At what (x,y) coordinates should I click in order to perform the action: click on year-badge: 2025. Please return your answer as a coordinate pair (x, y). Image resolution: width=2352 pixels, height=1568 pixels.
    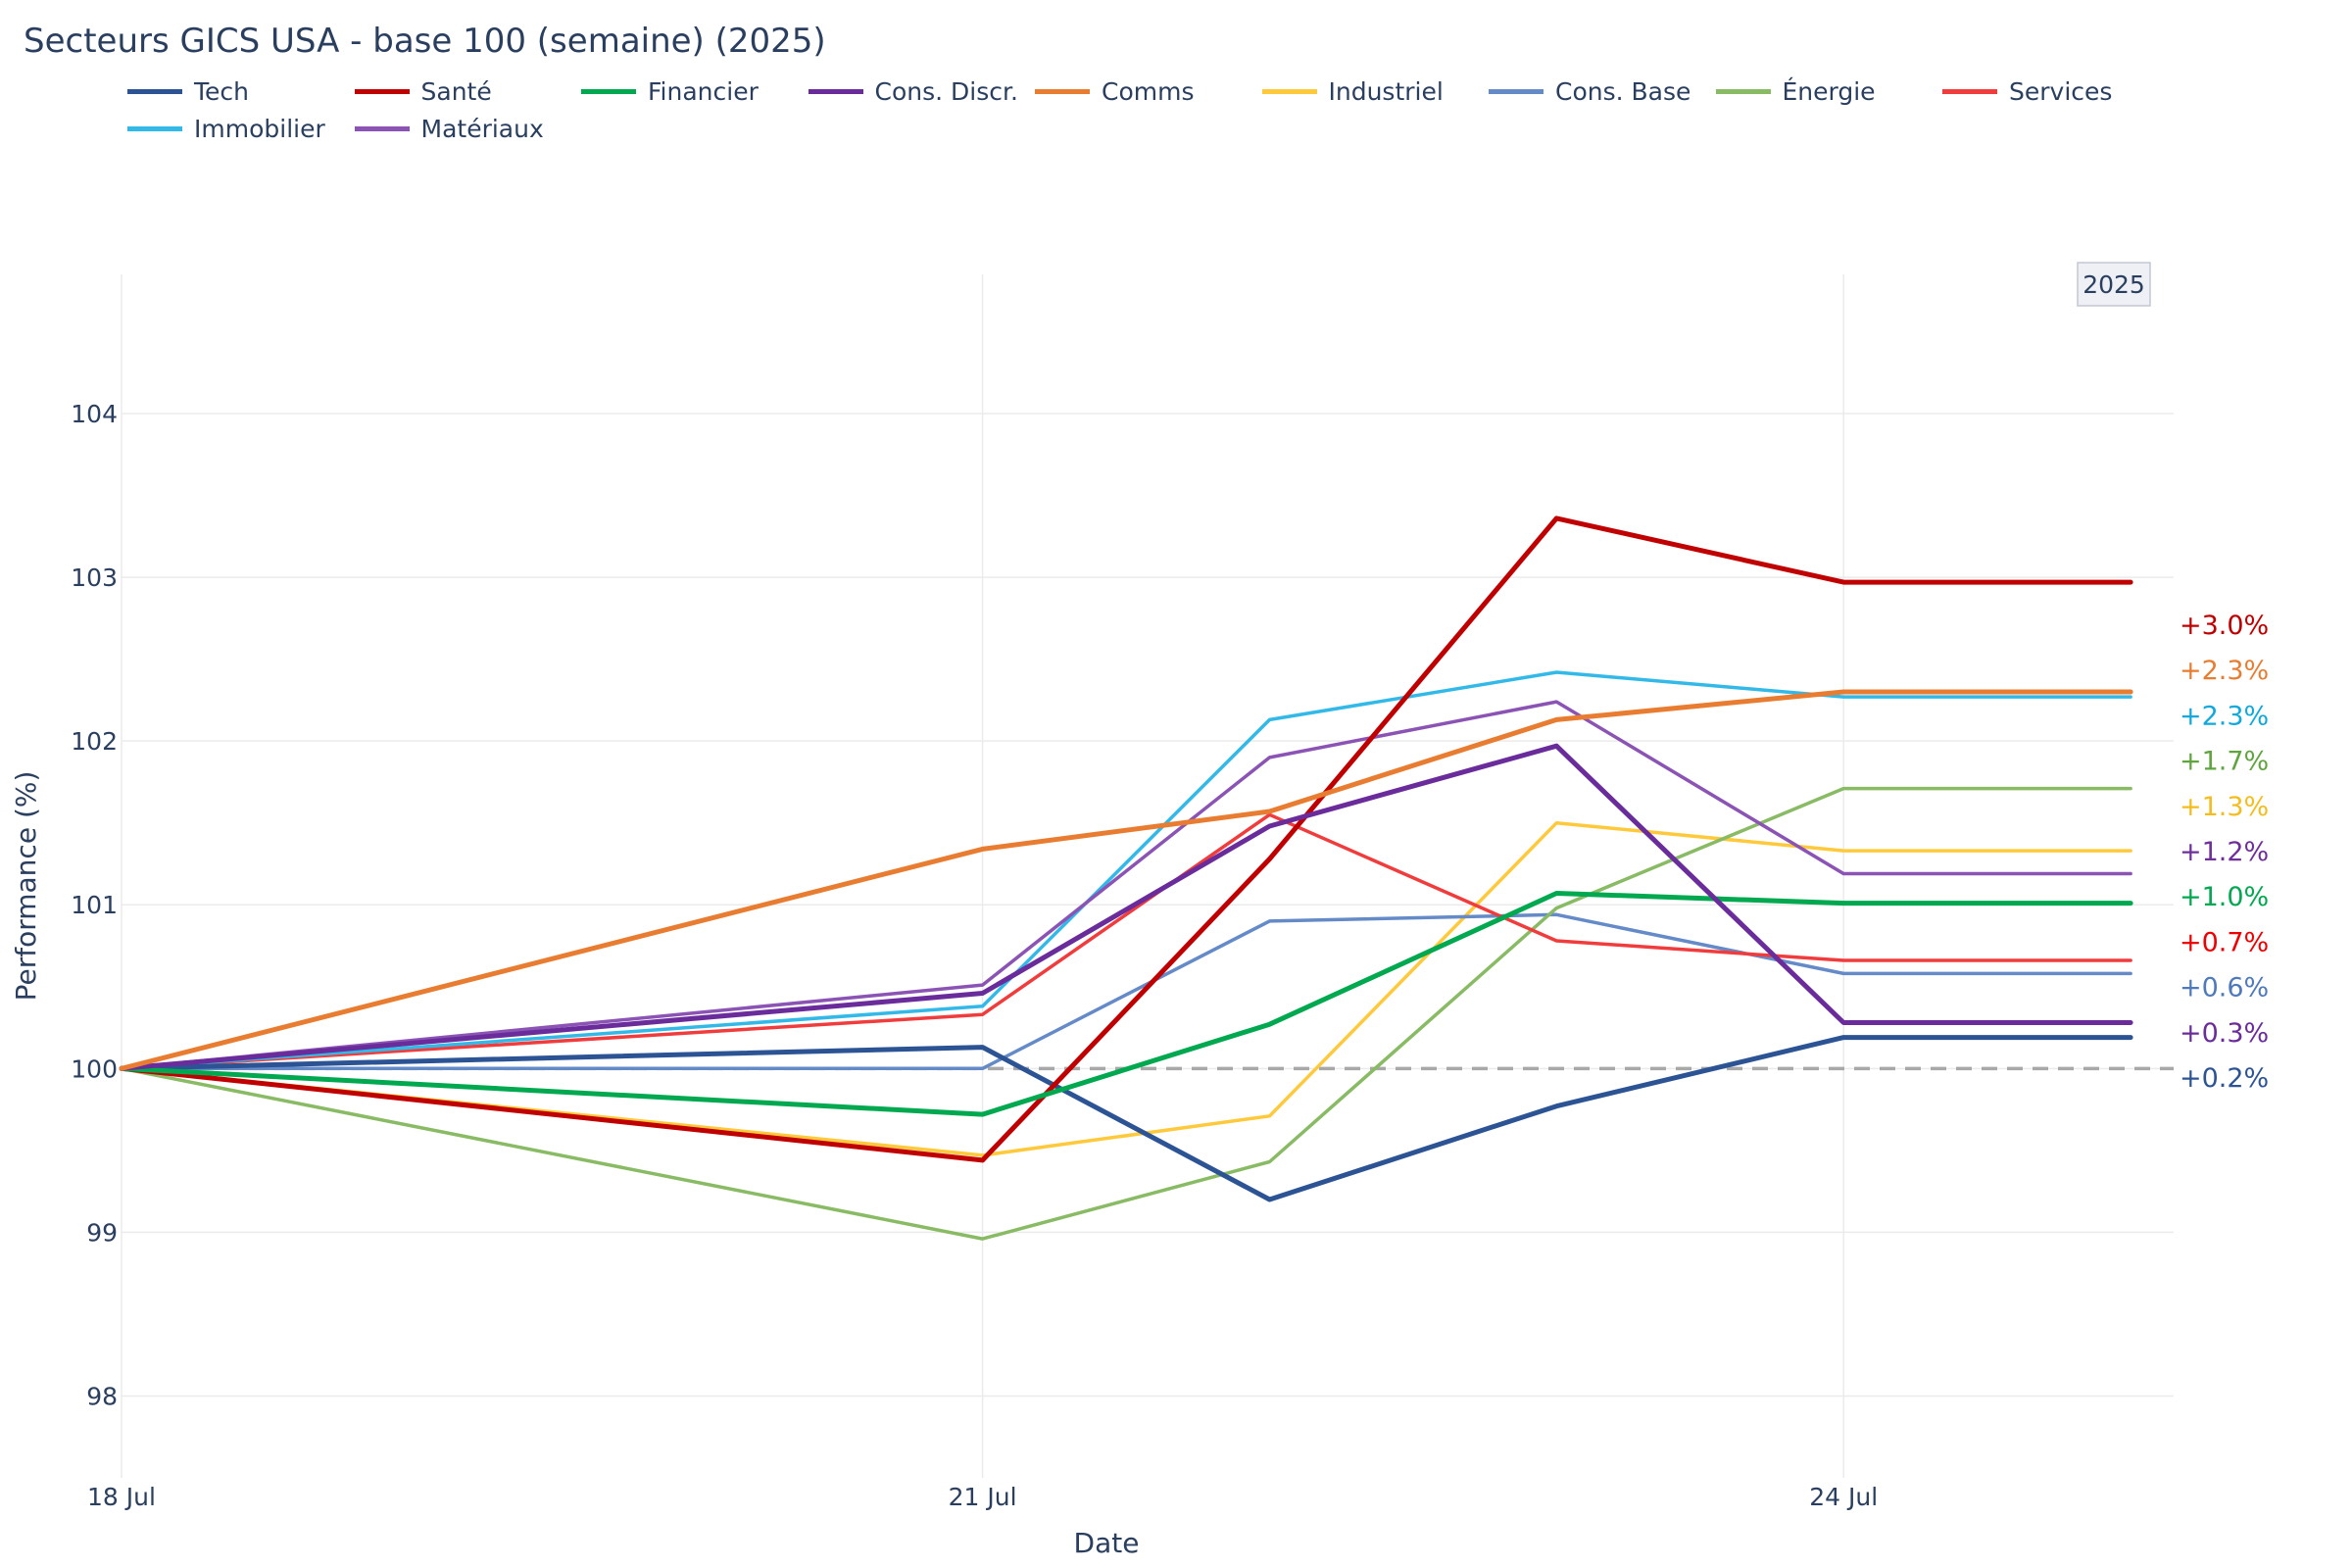
    Looking at the image, I should click on (2113, 284).